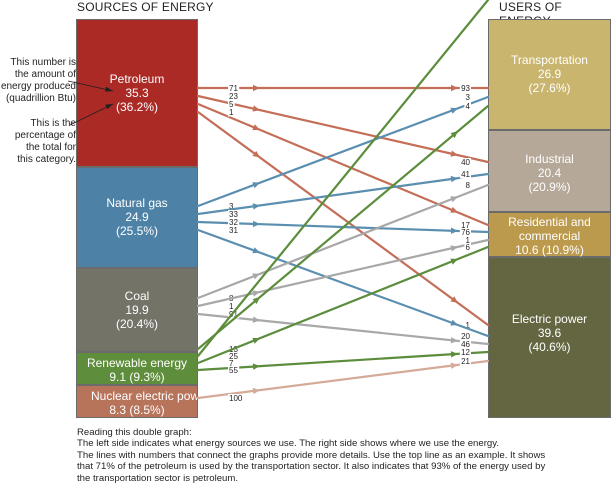  I want to click on flow-natural-gas-to-residential-target-pct: 76, so click(465, 232).